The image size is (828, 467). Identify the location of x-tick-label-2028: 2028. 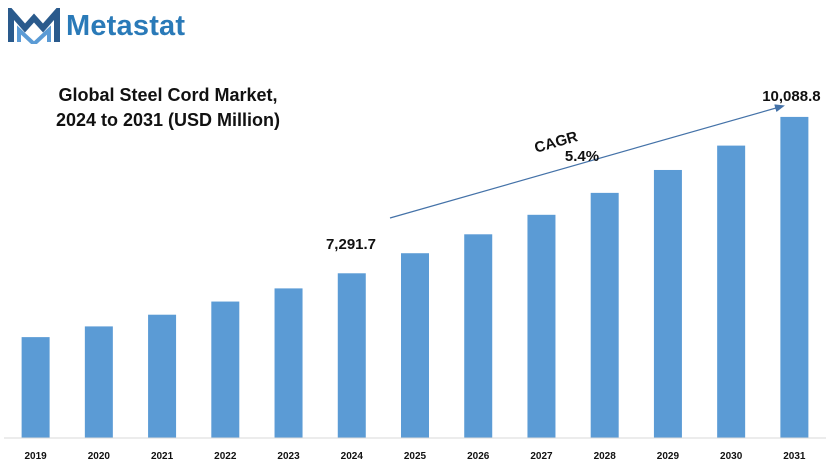
(605, 456).